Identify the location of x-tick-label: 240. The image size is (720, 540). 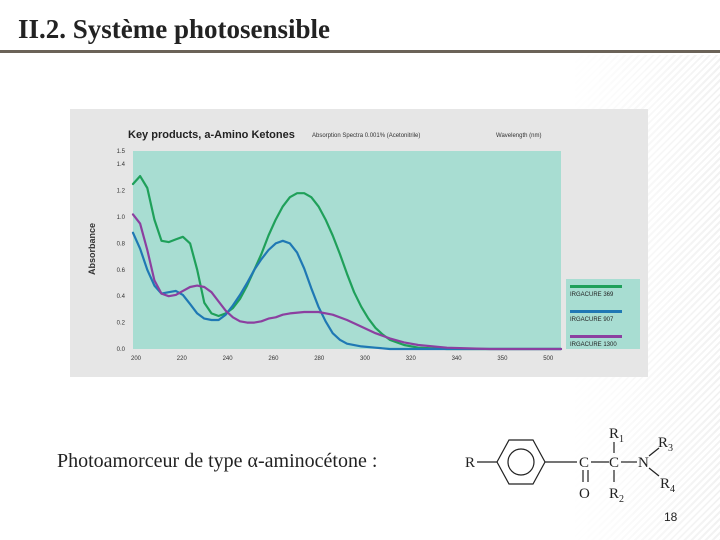
(228, 359).